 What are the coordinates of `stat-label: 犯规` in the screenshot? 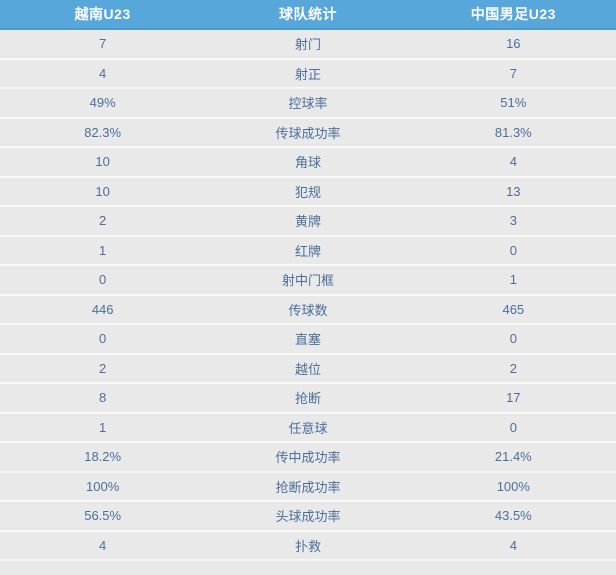 It's located at (307, 192).